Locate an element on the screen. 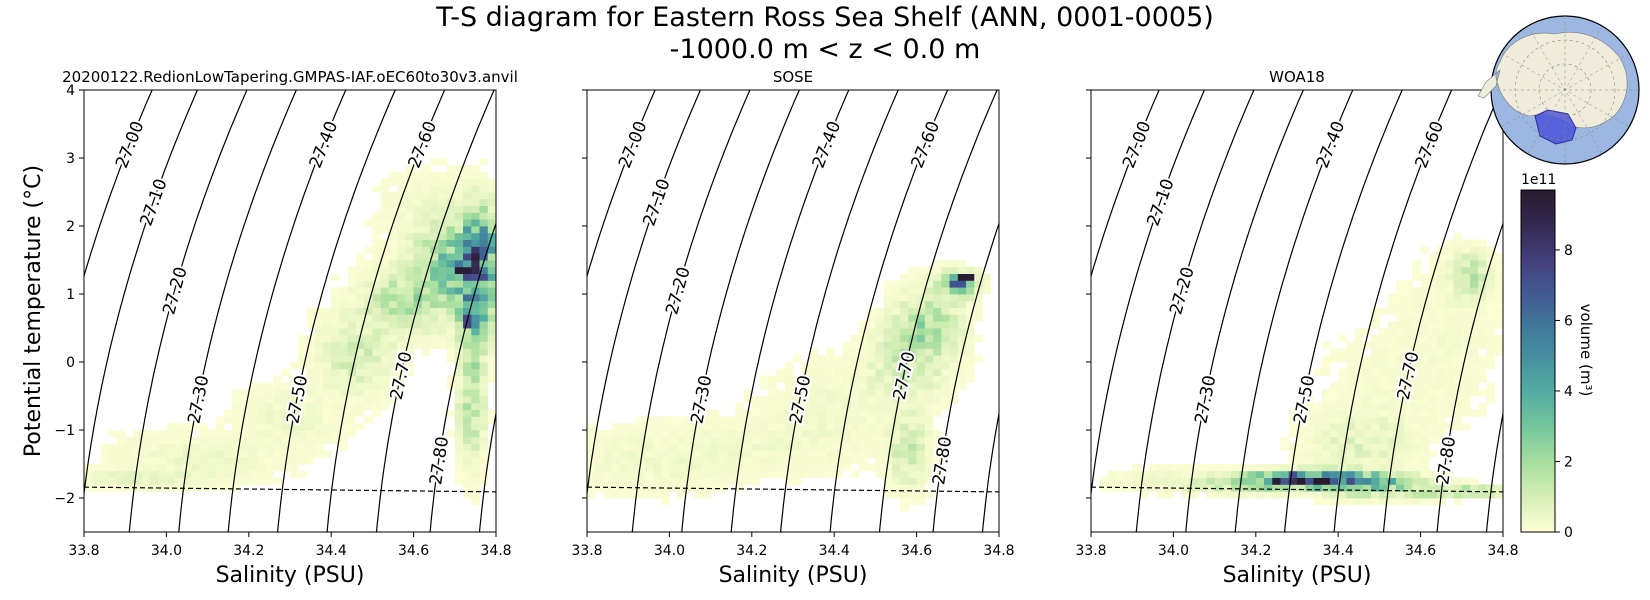 The width and height of the screenshot is (1650, 600). contour-label: 27.20 is located at coordinates (678, 291).